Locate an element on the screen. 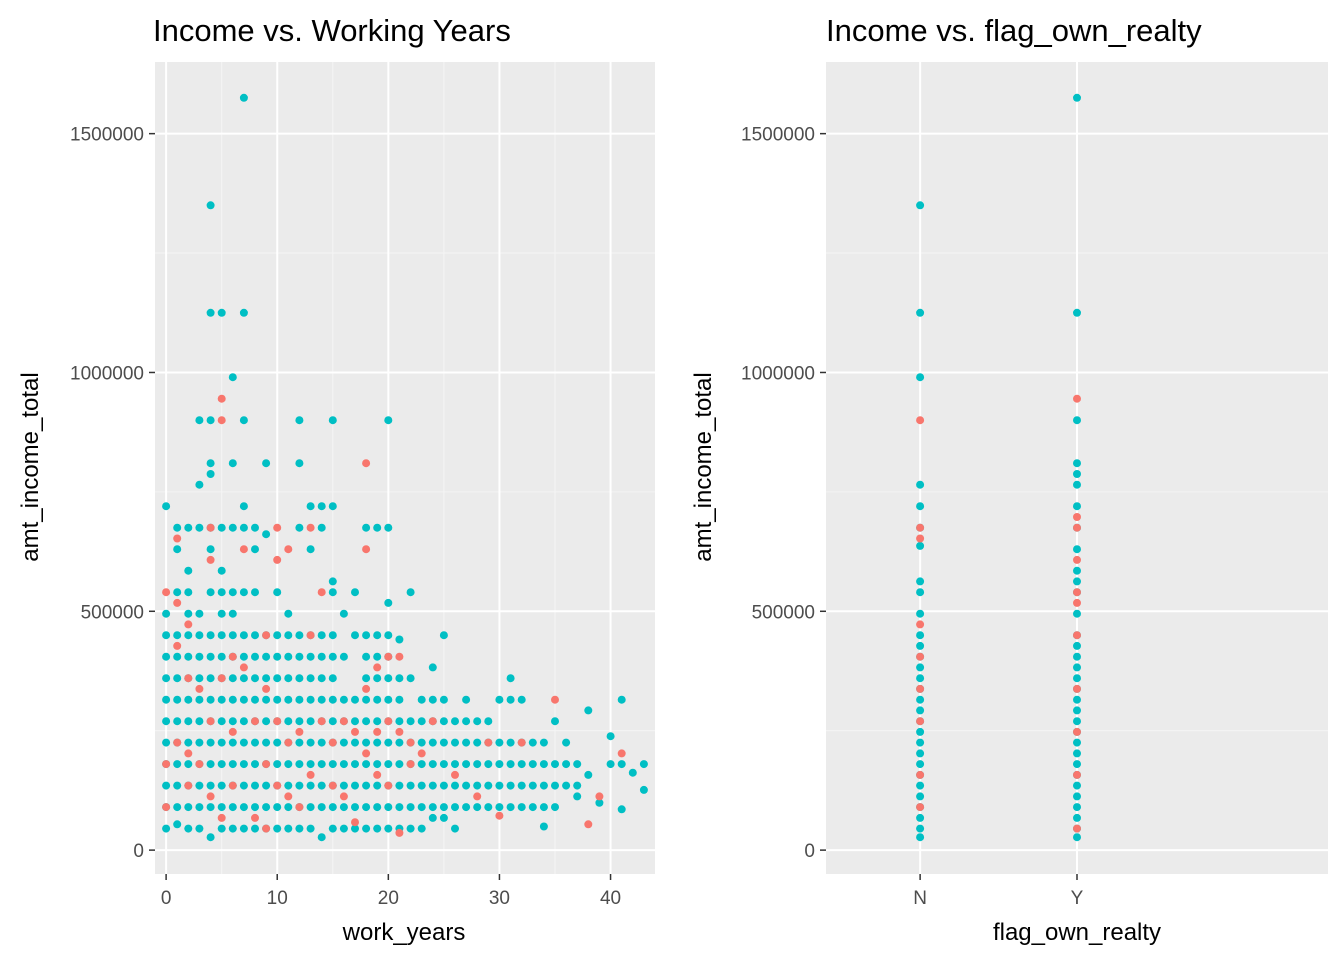 This screenshot has height=960, width=1344. y-tick-label: 500000 is located at coordinates (783, 612).